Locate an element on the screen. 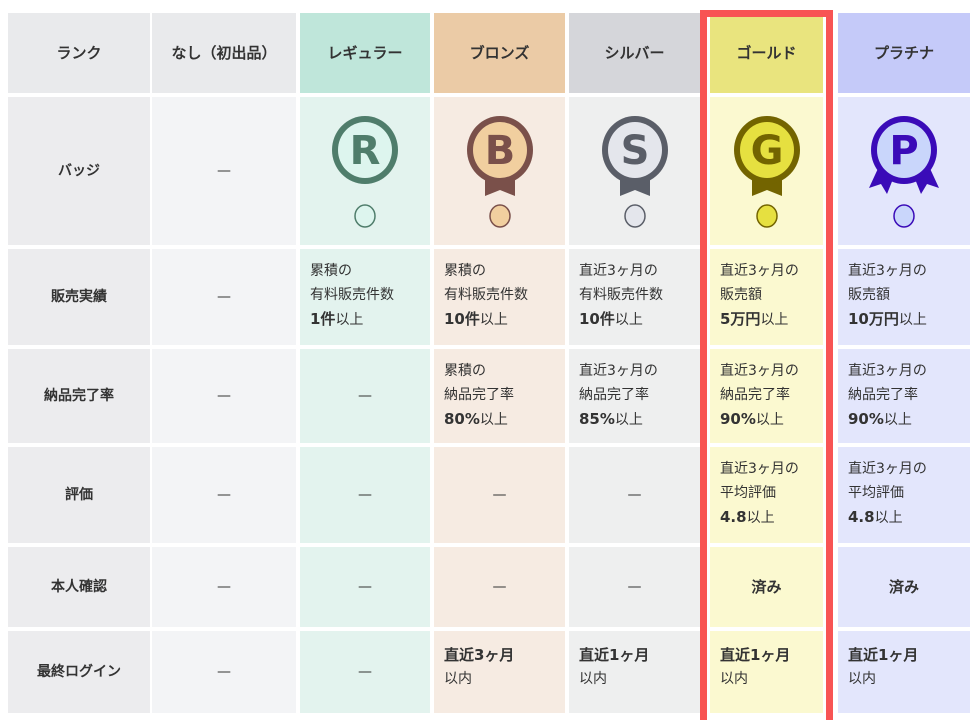  cell-bronze: 累積の納品完了率 80%以上 is located at coordinates (499, 396).